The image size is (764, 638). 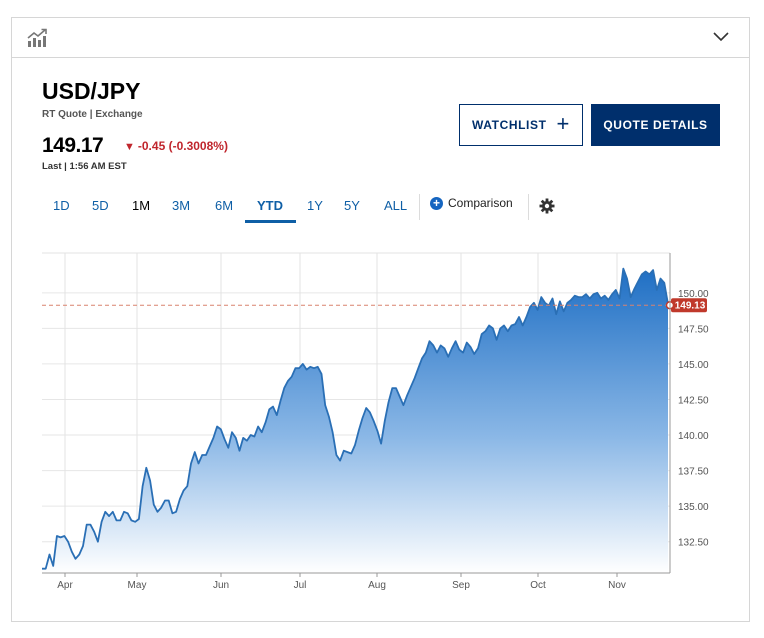 What do you see at coordinates (182, 146) in the screenshot?
I see `price-change-value: -0.45 (-0.3008%)` at bounding box center [182, 146].